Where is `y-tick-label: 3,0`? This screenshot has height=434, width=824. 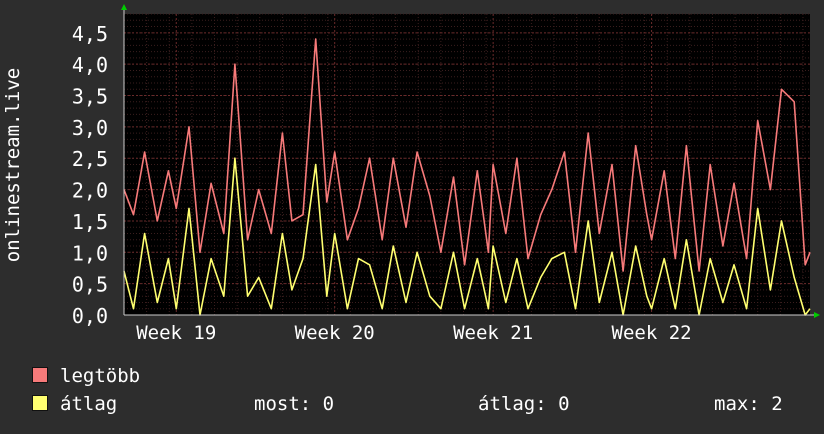 y-tick-label: 3,0 is located at coordinates (90, 128).